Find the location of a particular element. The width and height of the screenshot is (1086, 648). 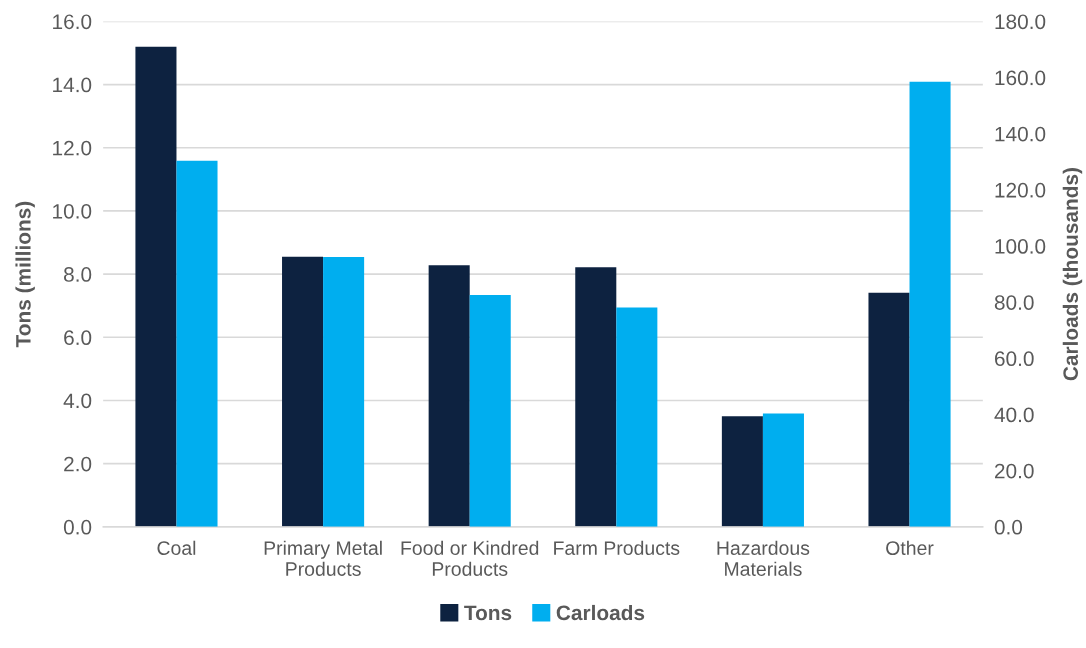

y2-tick-label: 120.0 is located at coordinates (1020, 190).